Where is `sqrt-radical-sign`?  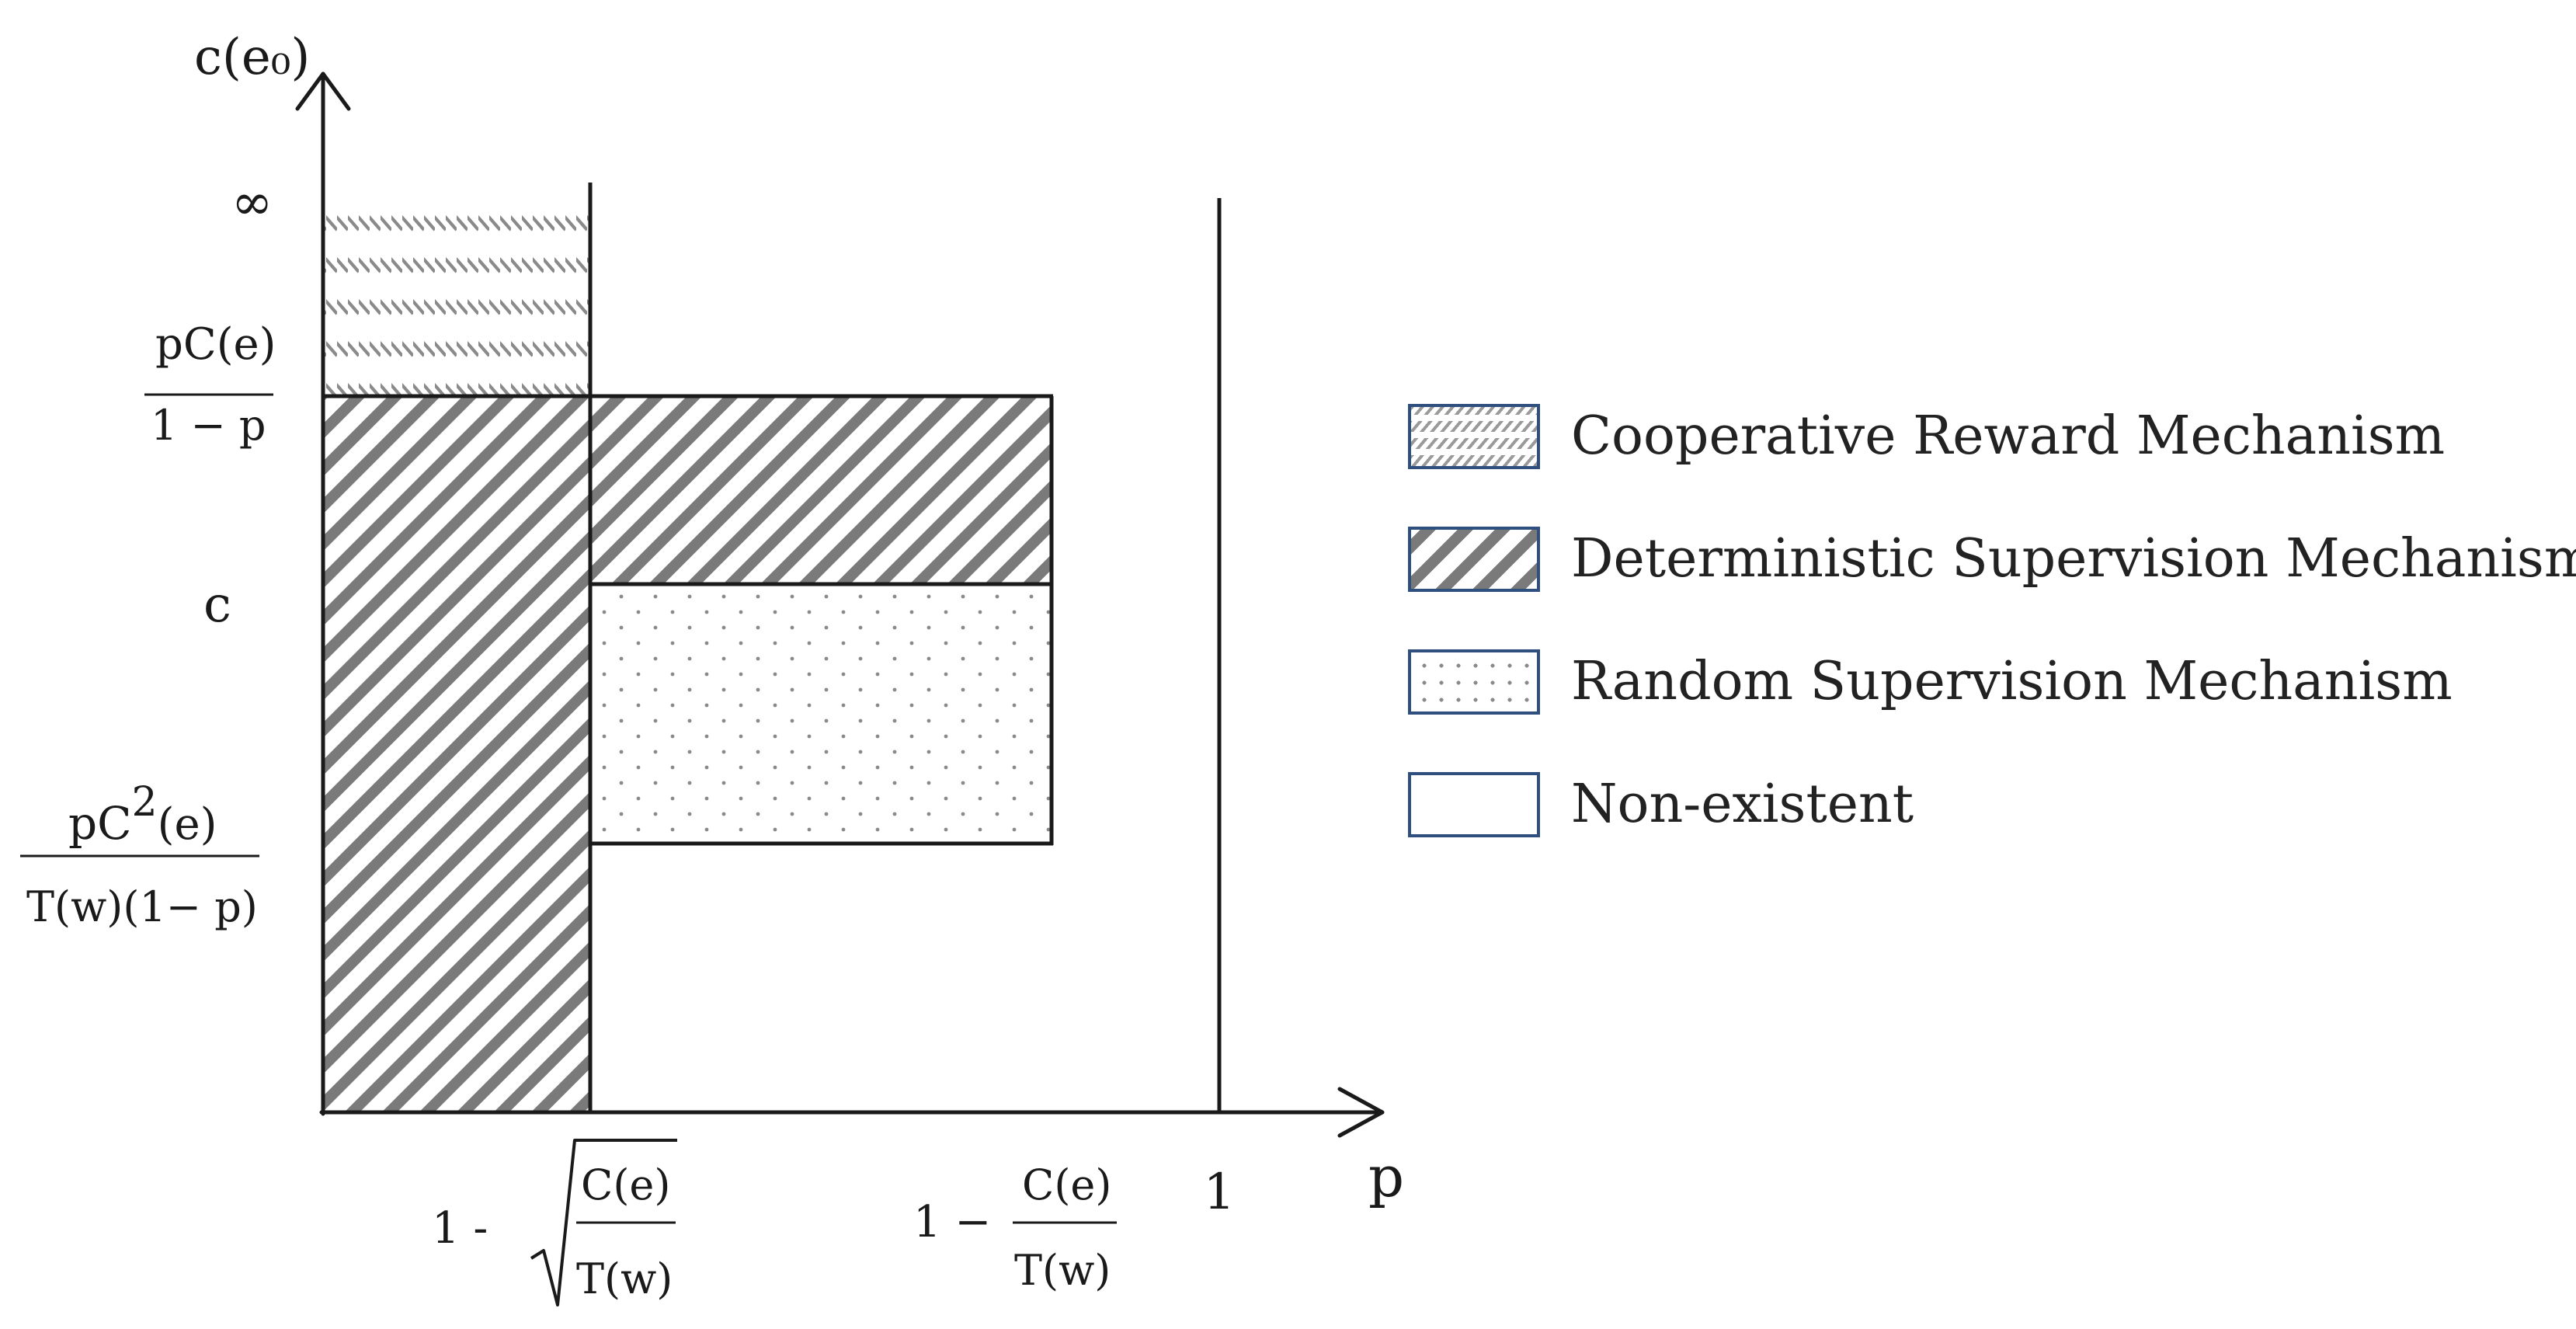
sqrt-radical-sign is located at coordinates (603, 1222).